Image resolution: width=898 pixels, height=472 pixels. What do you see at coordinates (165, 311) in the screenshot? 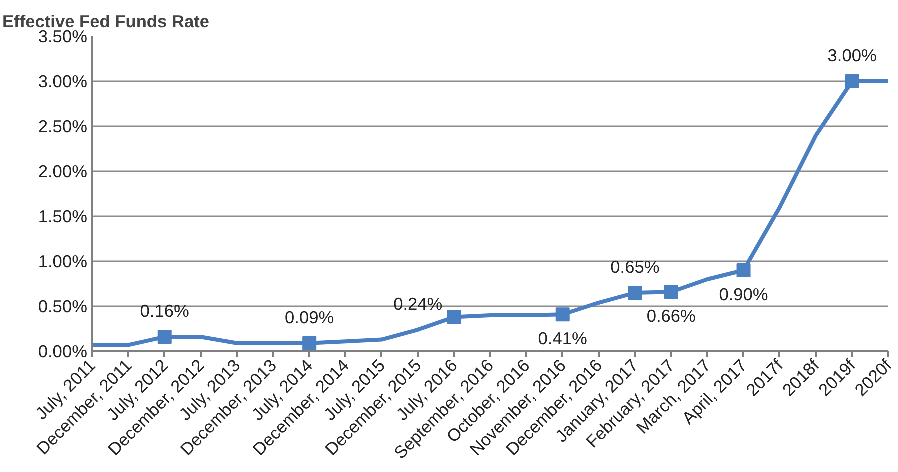
I see `data-label: 0.16%` at bounding box center [165, 311].